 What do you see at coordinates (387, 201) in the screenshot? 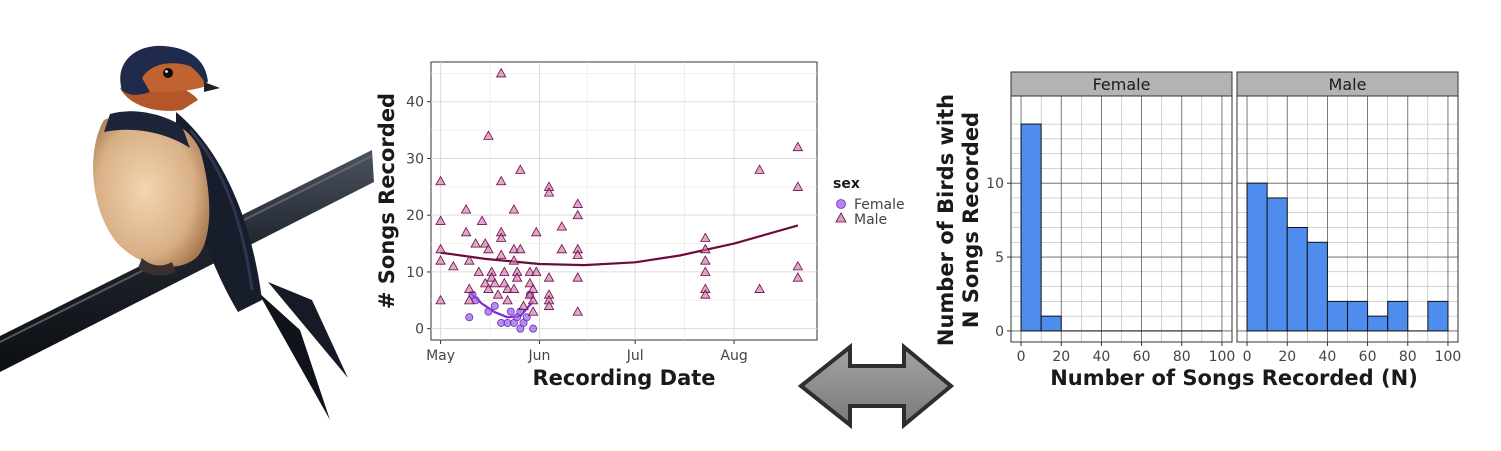
I see `scatter-y-axis-title: # Songs Recorded` at bounding box center [387, 201].